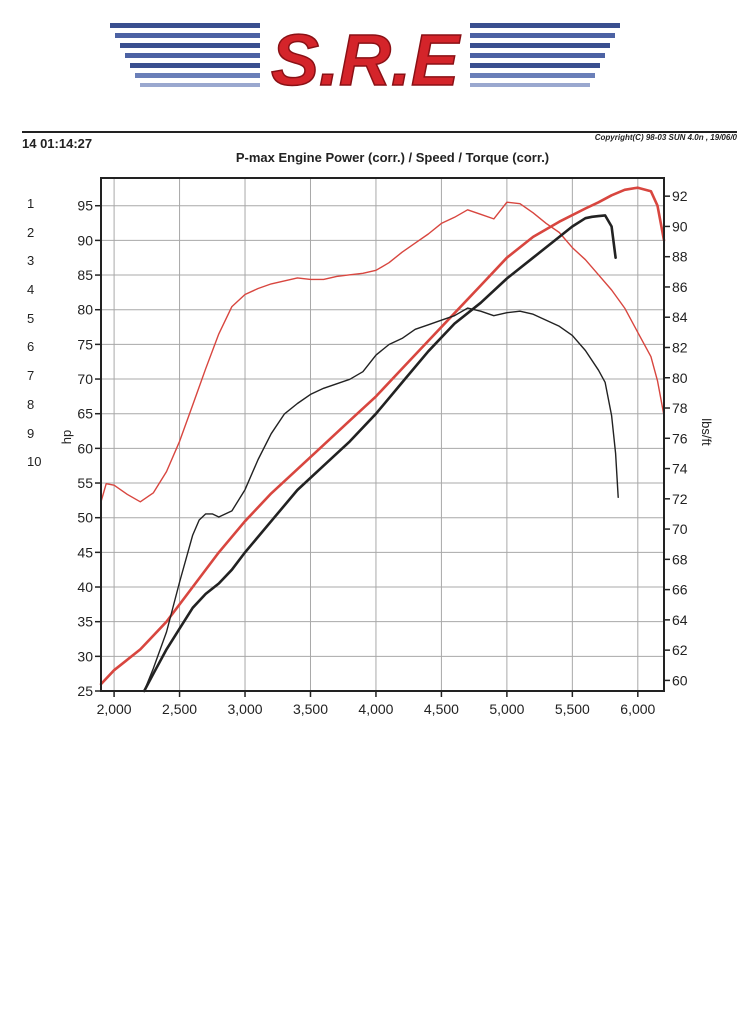 This screenshot has height=1024, width=745. Describe the element at coordinates (85, 552) in the screenshot. I see `y-tick-label-45: 45` at that location.